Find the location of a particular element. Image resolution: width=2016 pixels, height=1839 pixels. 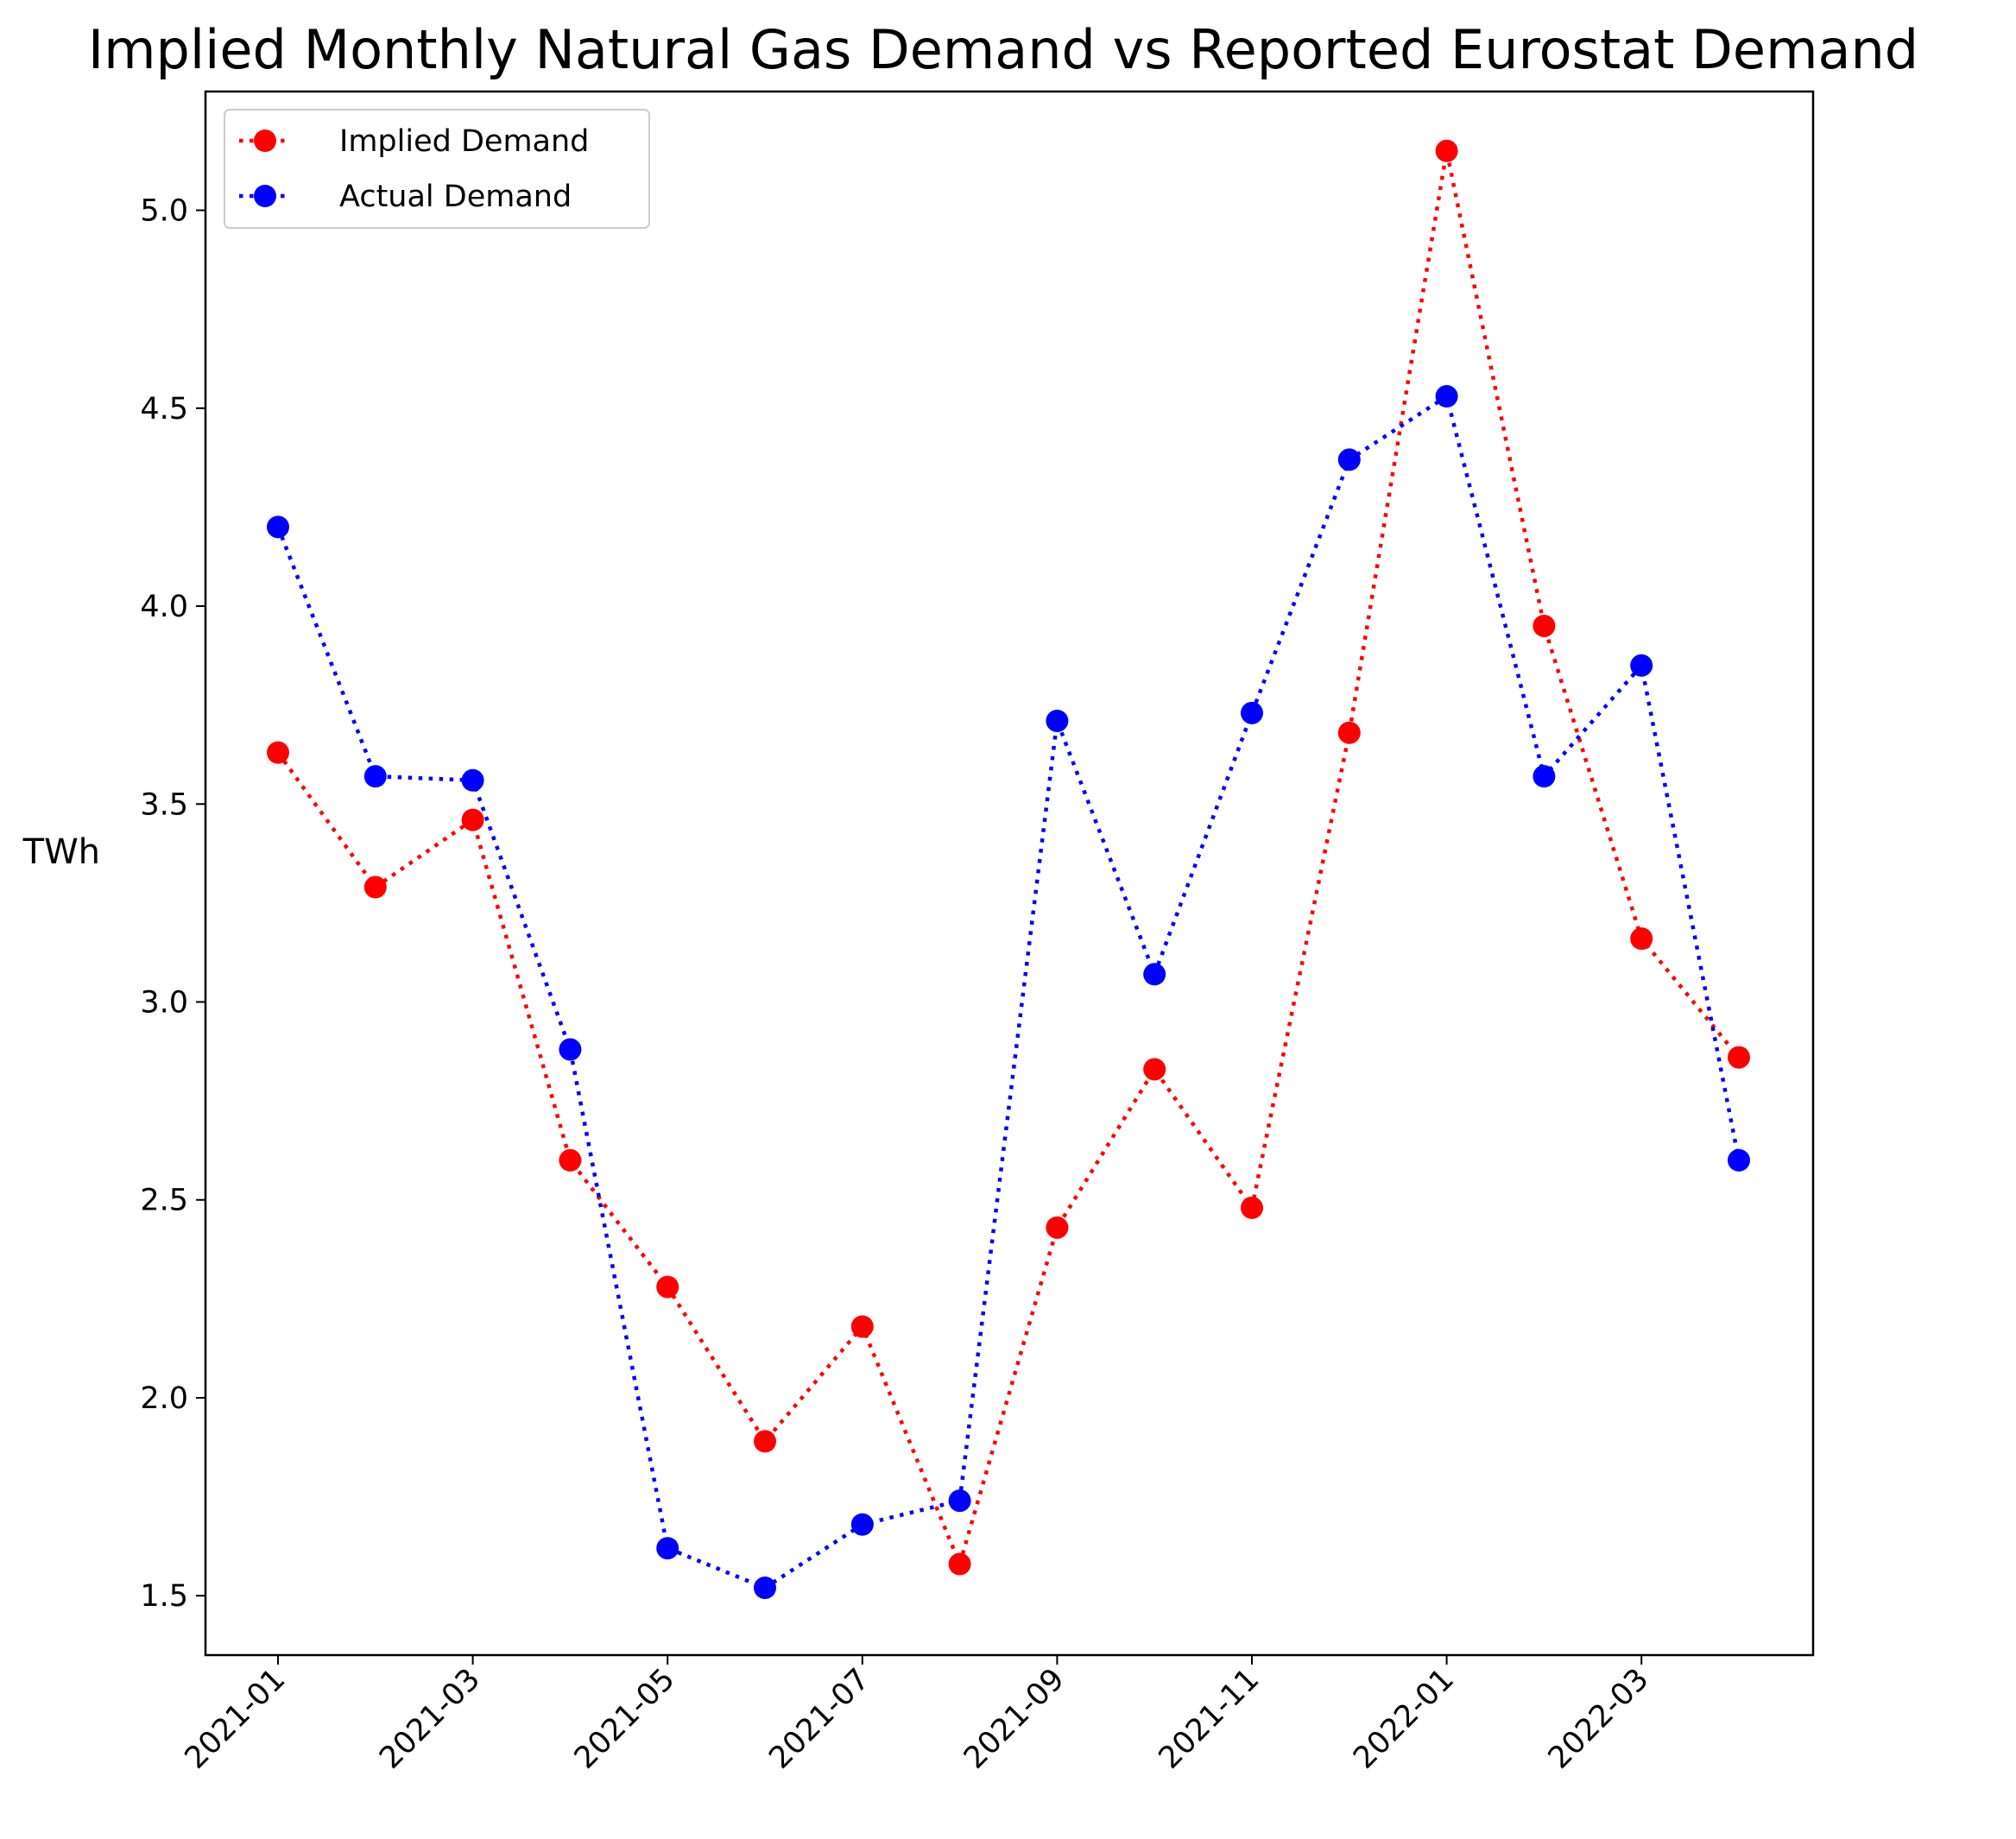

x-tick-label: 2021-11 is located at coordinates (1210, 1719).